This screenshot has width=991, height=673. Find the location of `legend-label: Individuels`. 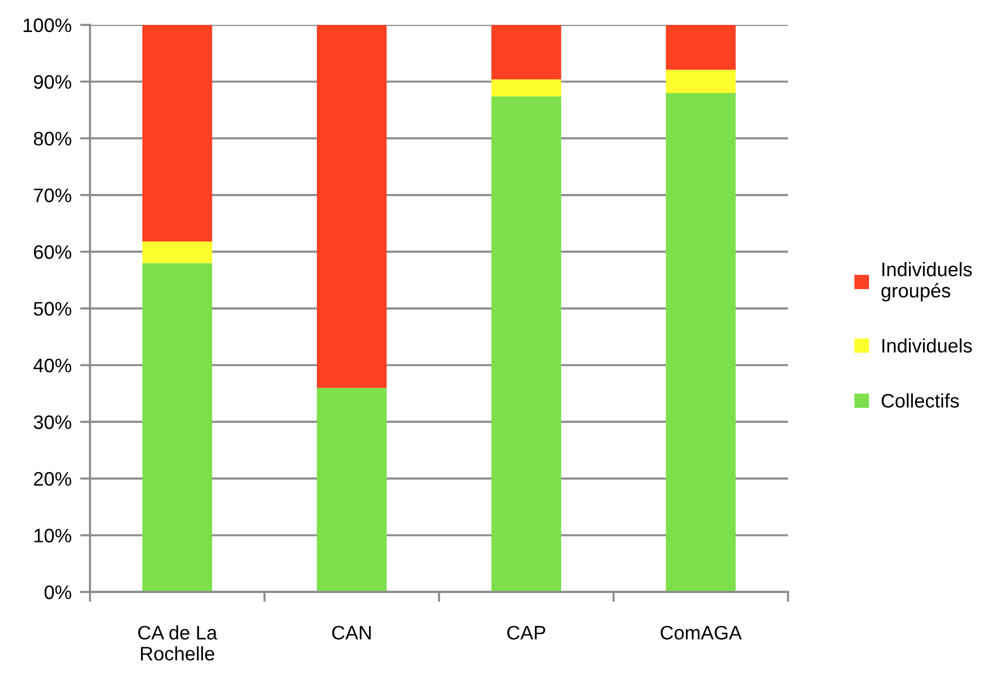

legend-label: Individuels is located at coordinates (927, 345).